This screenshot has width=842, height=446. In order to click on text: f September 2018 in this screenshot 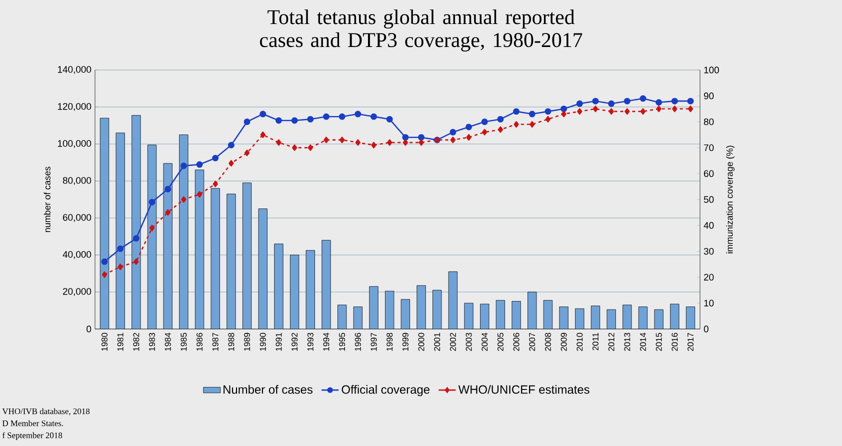, I will do `click(32, 436)`.